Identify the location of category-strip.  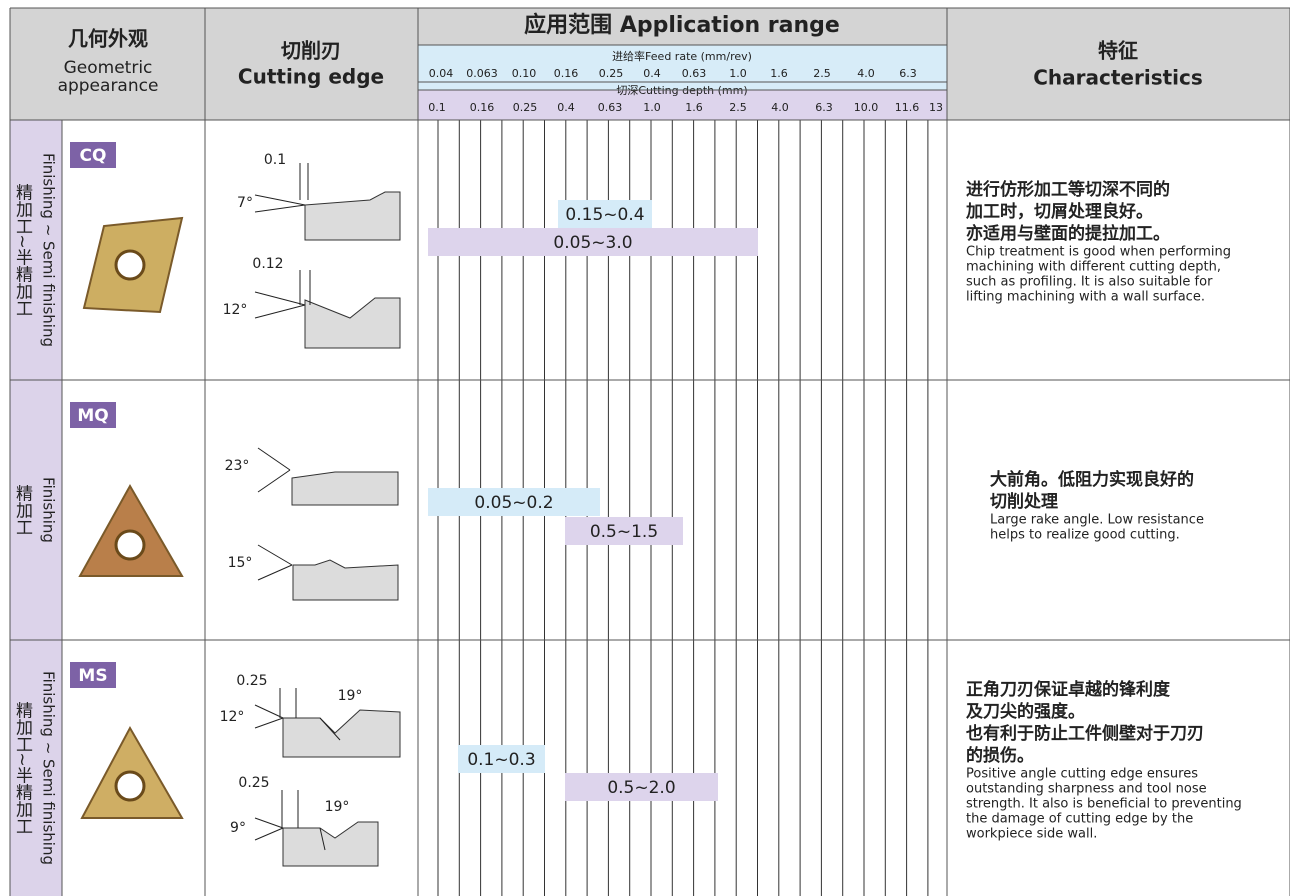
(36, 508).